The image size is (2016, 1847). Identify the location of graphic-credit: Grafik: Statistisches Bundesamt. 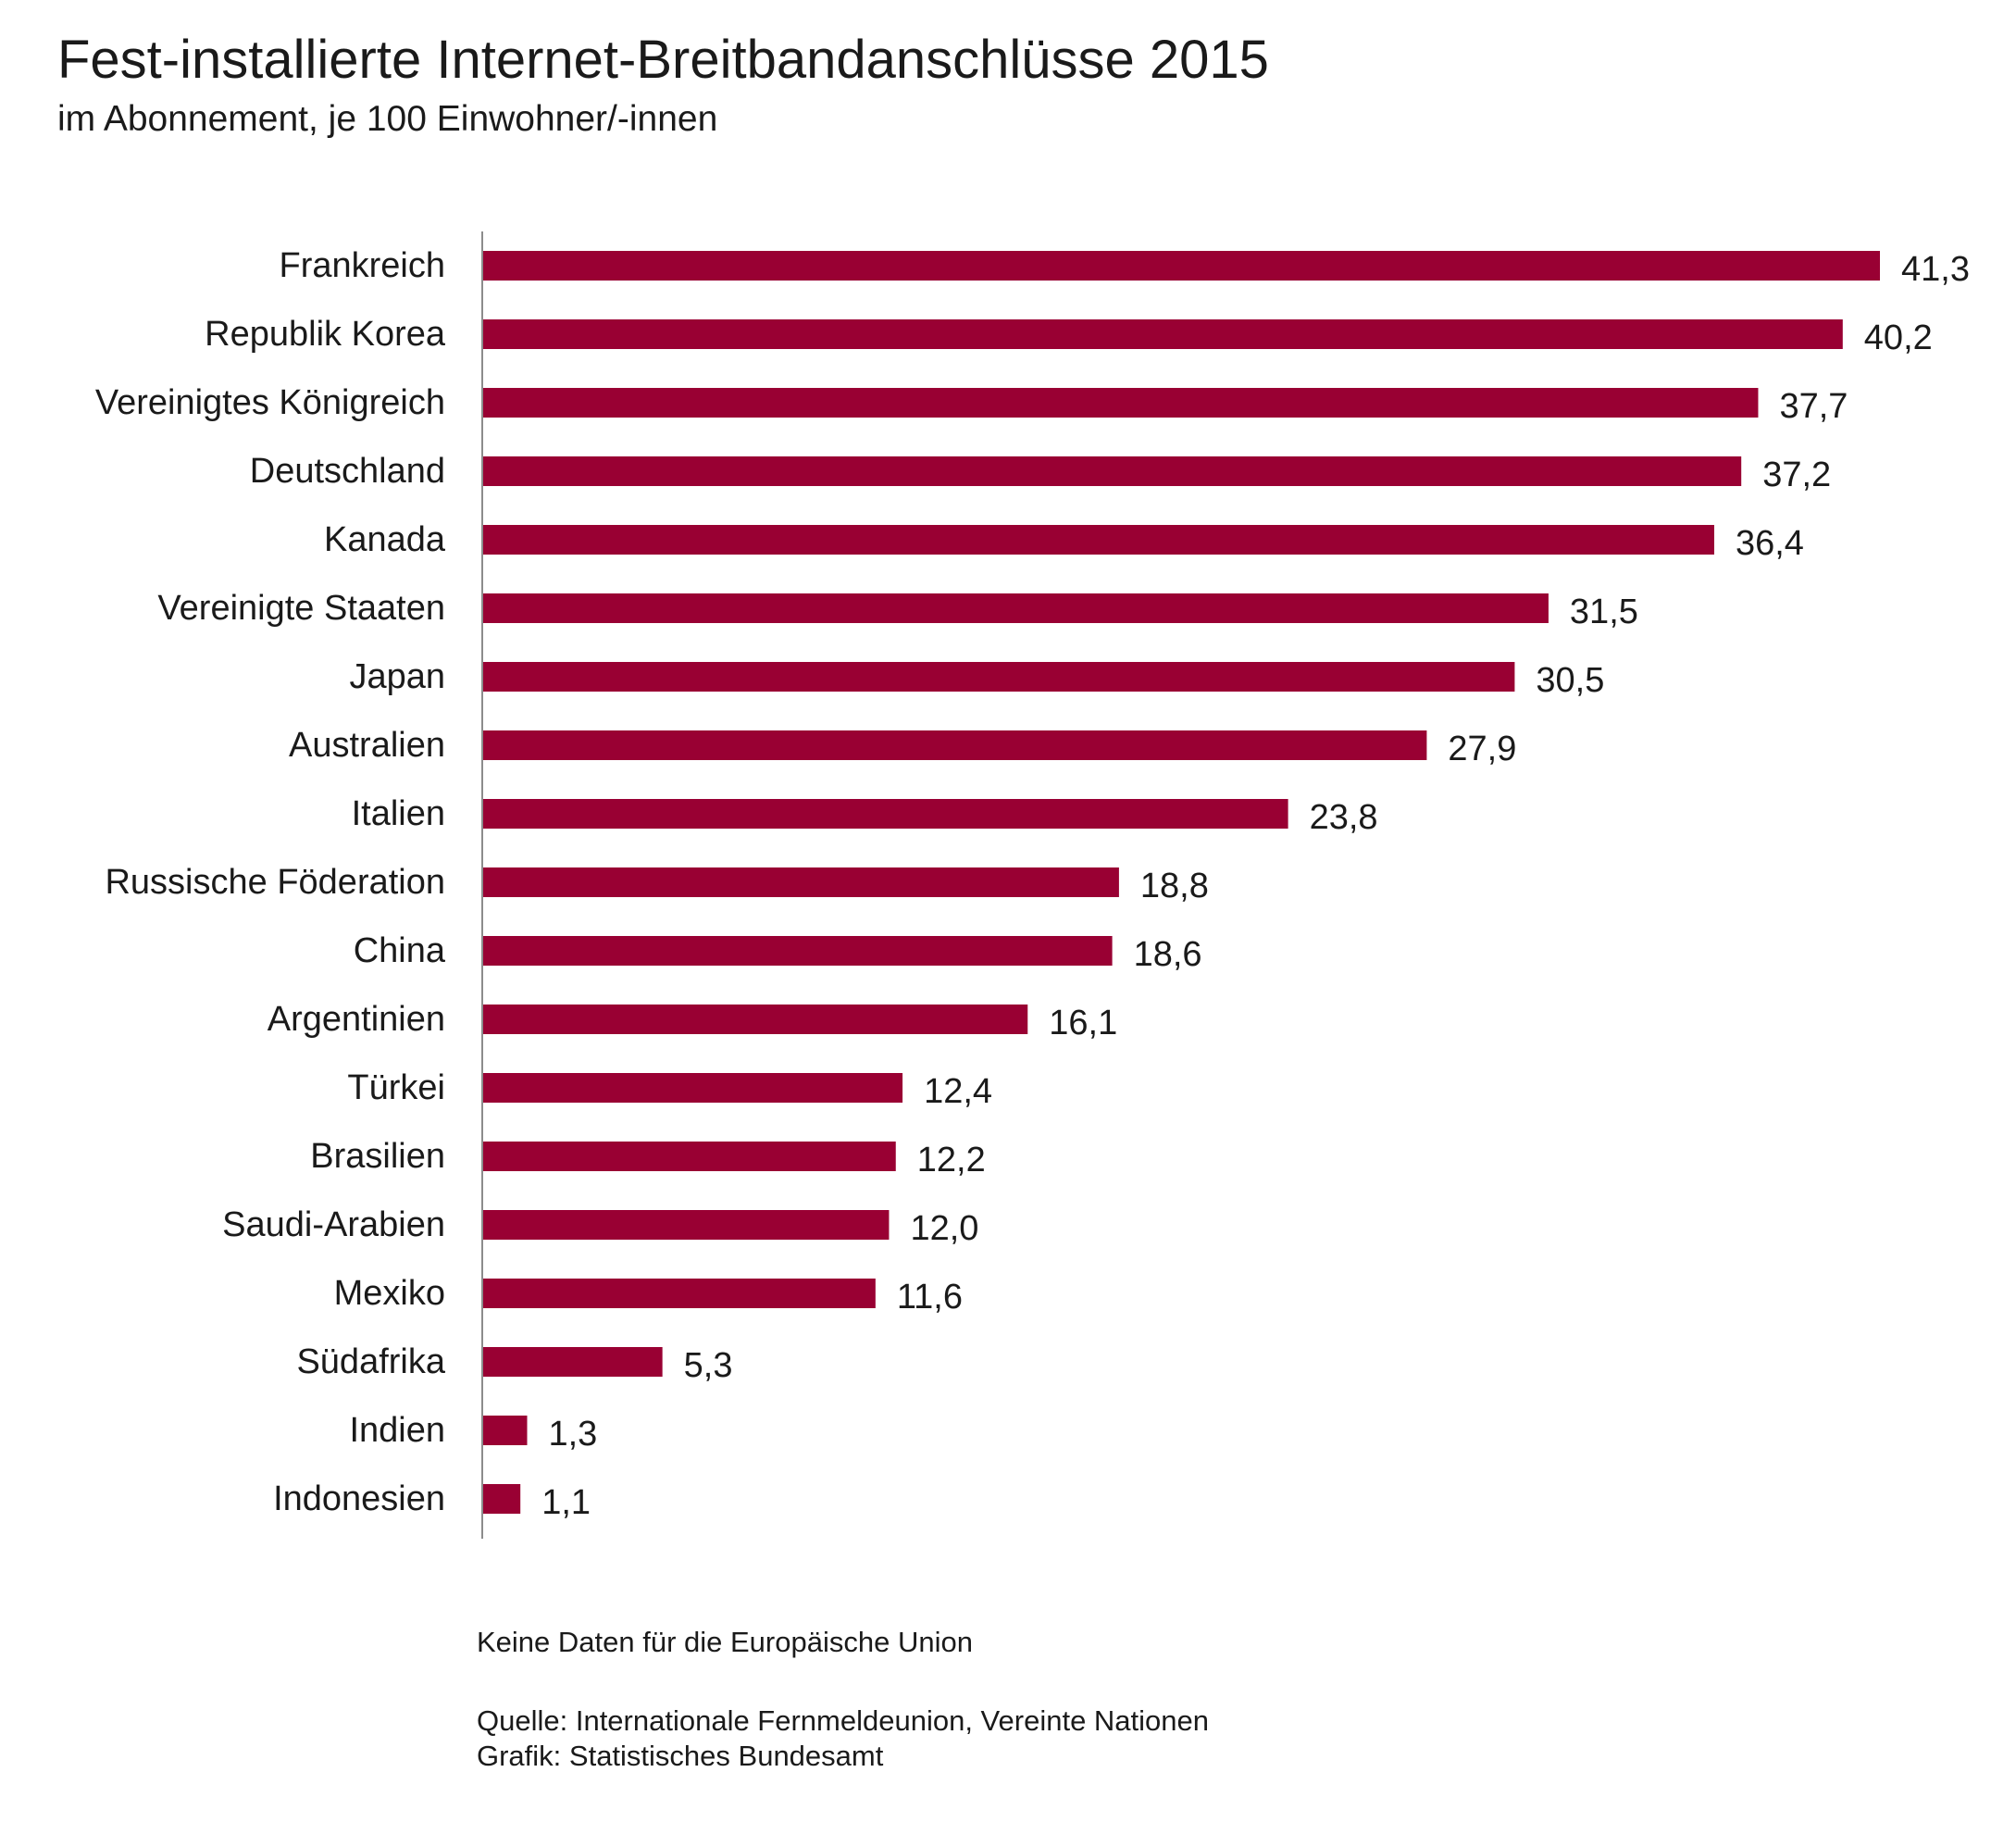
(680, 1756).